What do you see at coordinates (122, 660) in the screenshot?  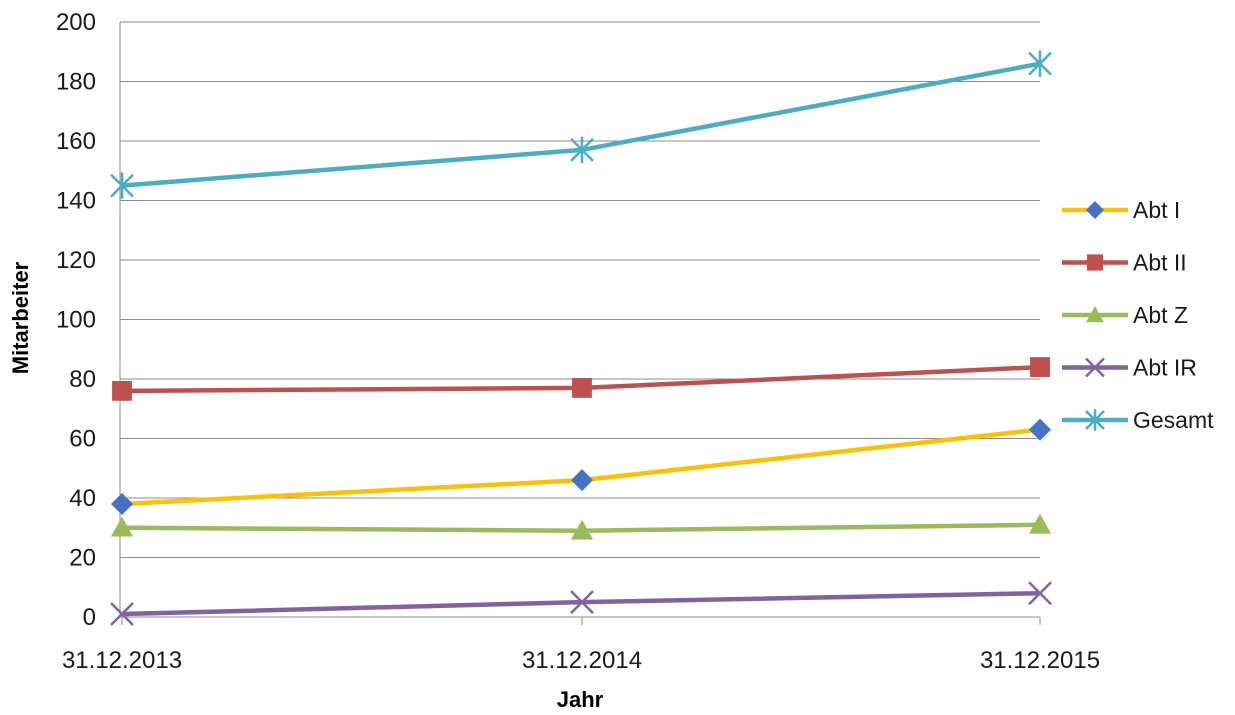 I see `x-tick-label: 31.12.2013` at bounding box center [122, 660].